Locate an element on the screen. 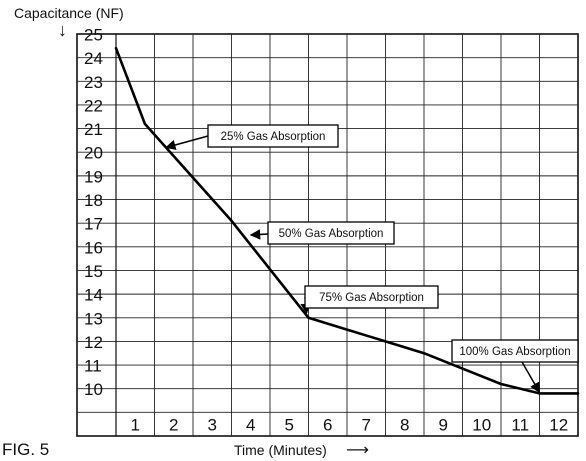 The width and height of the screenshot is (586, 461). y-tick-label: 12 is located at coordinates (93, 342).